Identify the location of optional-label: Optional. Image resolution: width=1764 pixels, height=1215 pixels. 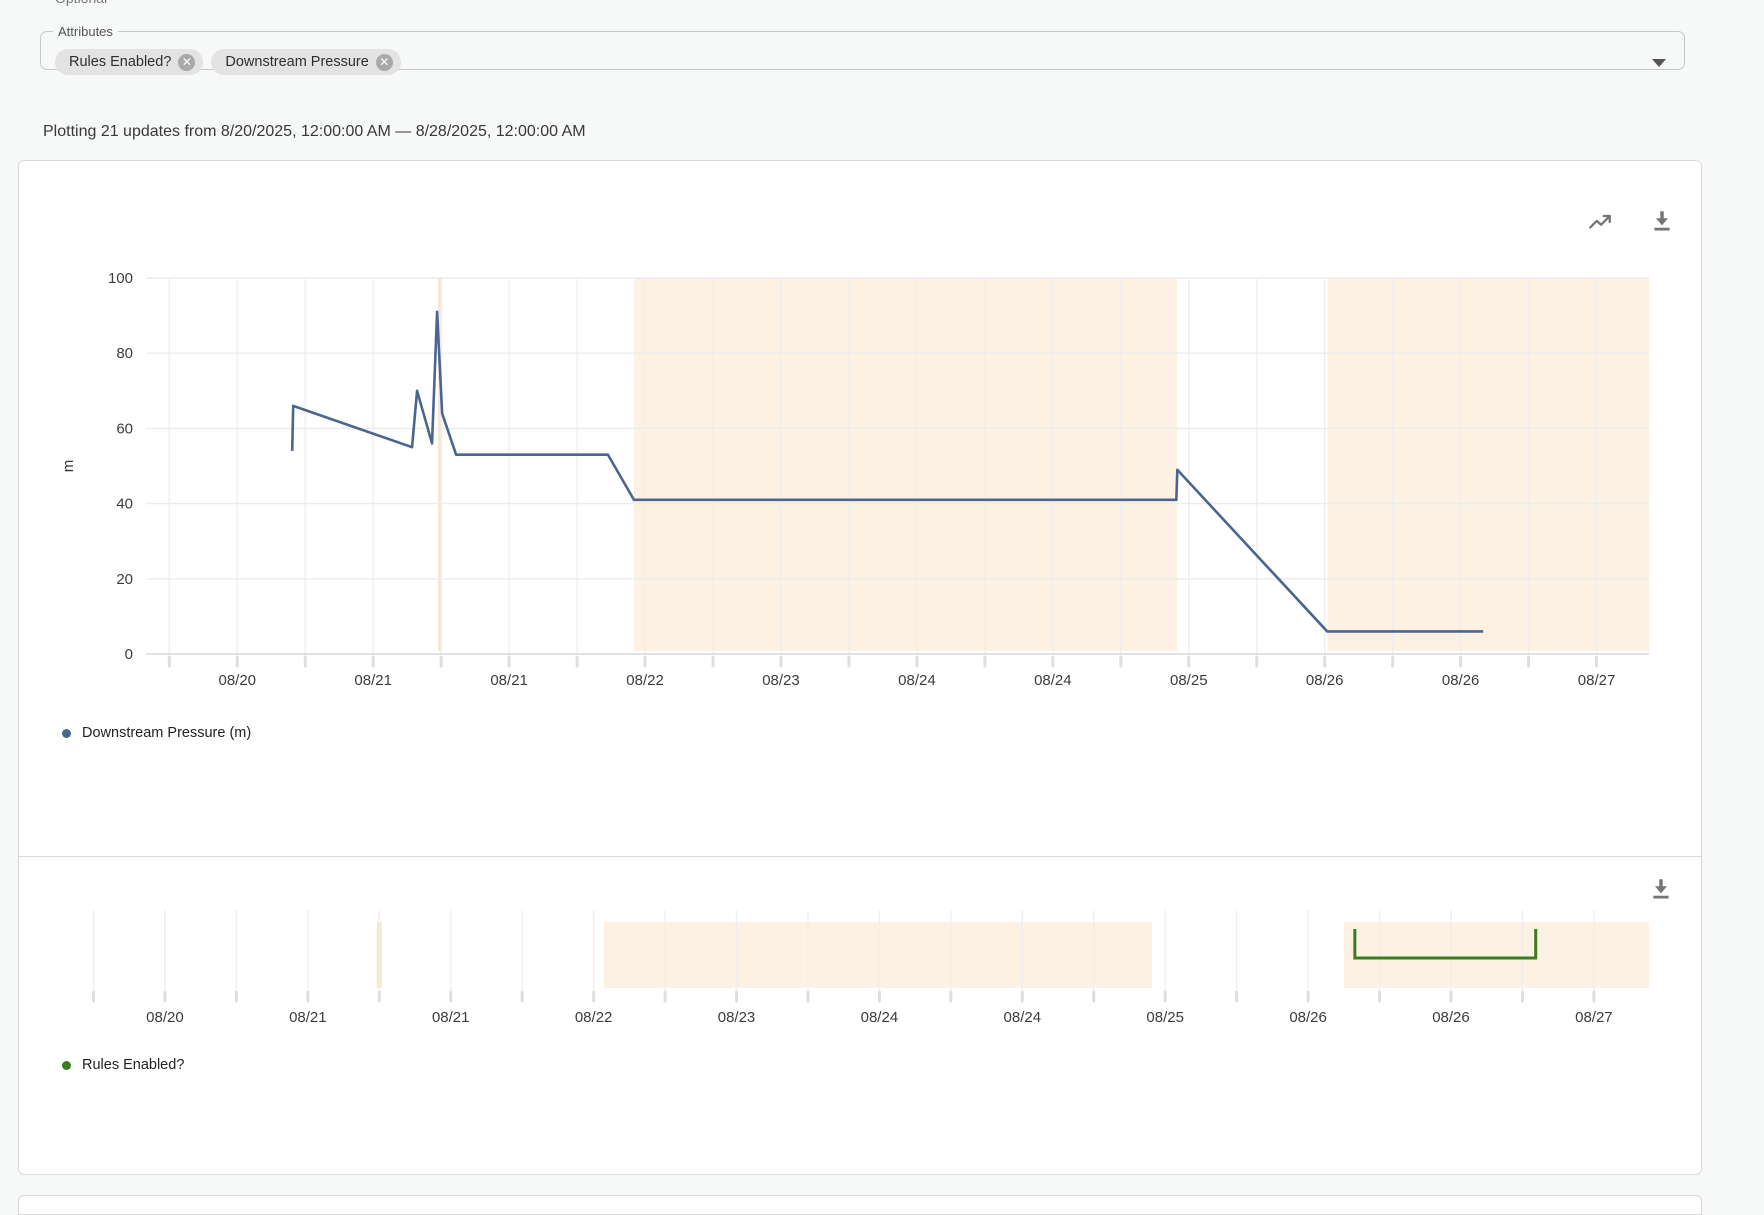
(81, 3).